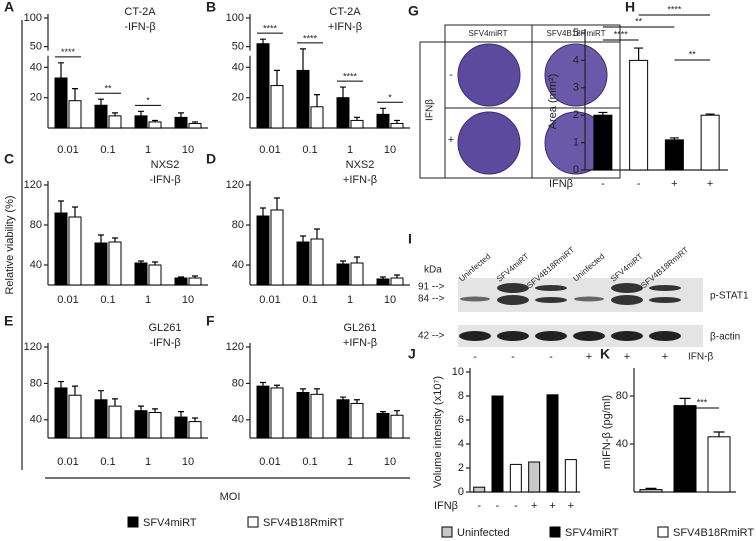 The height and width of the screenshot is (541, 756). I want to click on column-header: SFV4B18RmiRT, so click(576, 33).